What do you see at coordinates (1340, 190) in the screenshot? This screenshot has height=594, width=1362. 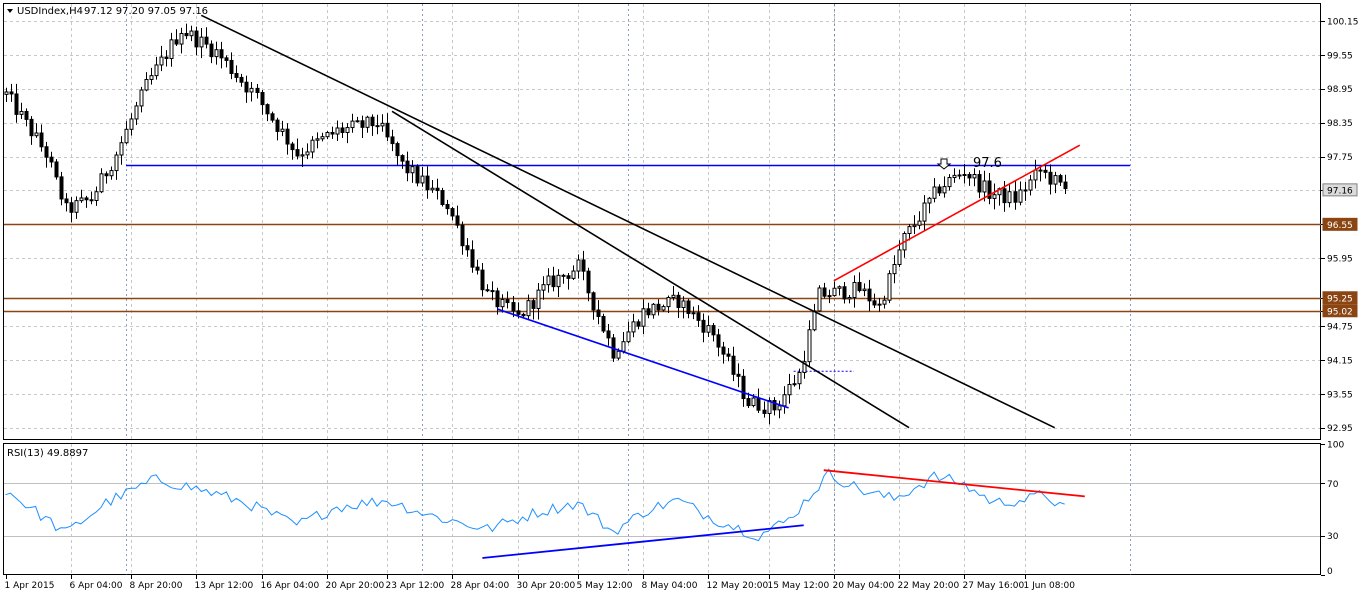 I see `current-price-box` at bounding box center [1340, 190].